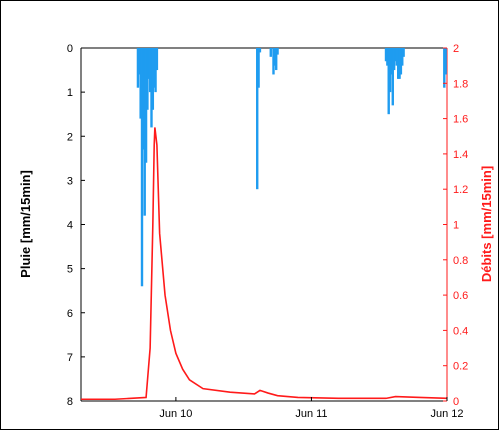  What do you see at coordinates (70, 358) in the screenshot?
I see `left-tick-label: 7` at bounding box center [70, 358].